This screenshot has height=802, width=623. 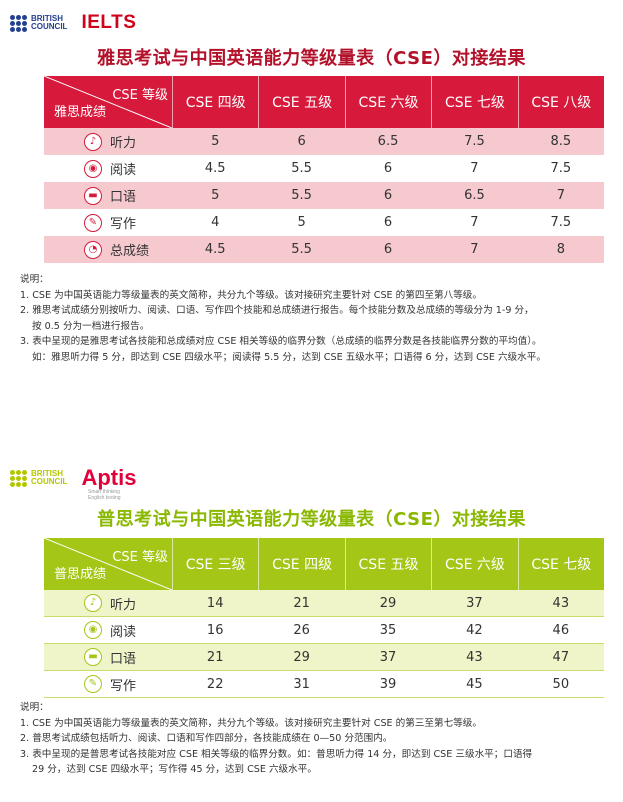 I want to click on row-label: 总成绩, so click(x=130, y=251).